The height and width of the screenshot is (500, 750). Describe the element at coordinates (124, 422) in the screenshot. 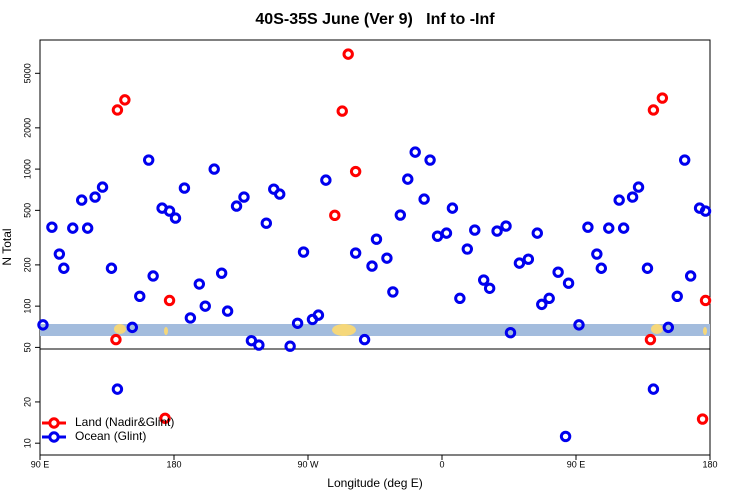

I see `legend-label: Land (Nadir&Glint)` at that location.